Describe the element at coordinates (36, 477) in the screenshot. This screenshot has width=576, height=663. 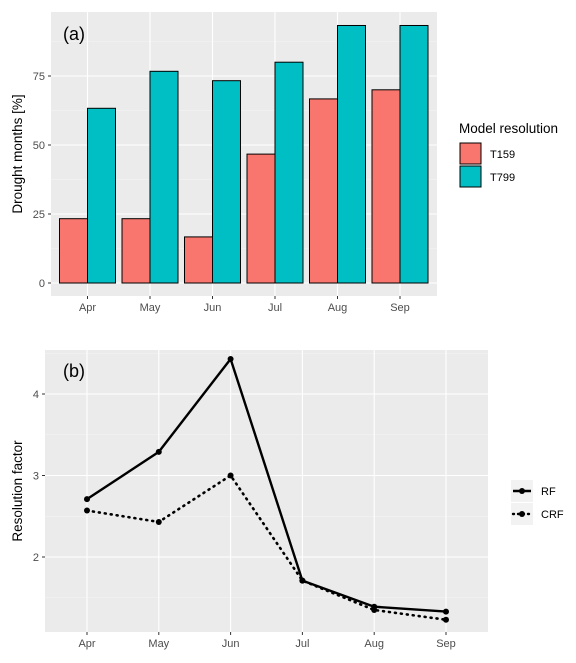
I see `y-tick-label: 3` at that location.